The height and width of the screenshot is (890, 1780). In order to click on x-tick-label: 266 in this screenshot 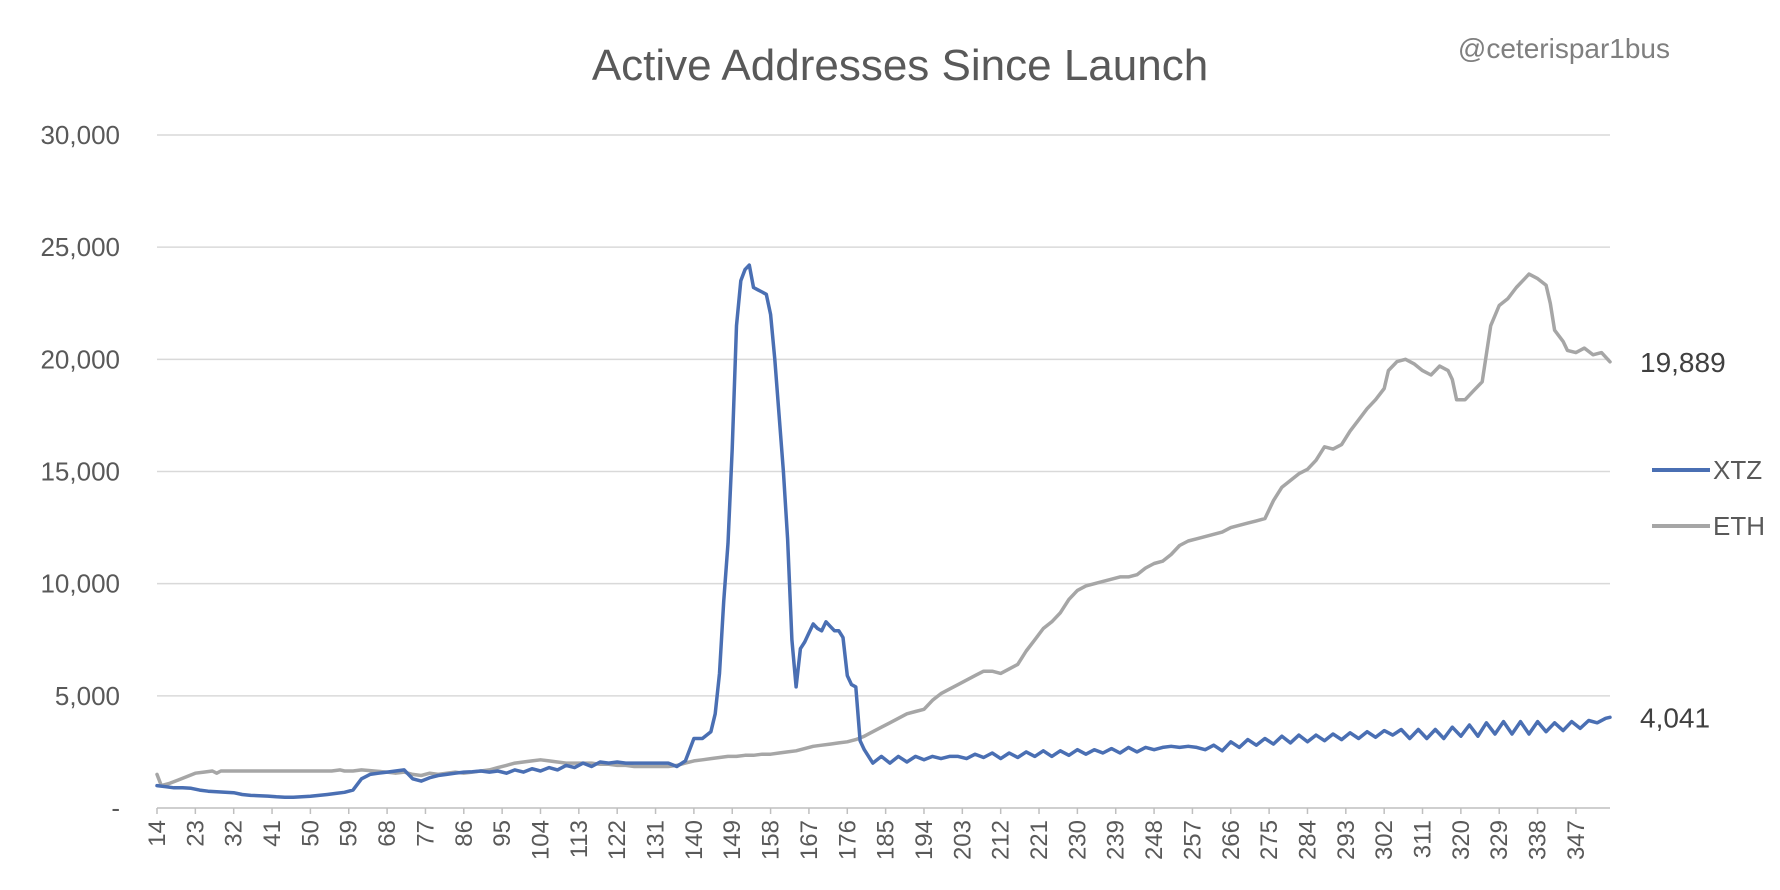, I will do `click(1231, 840)`.